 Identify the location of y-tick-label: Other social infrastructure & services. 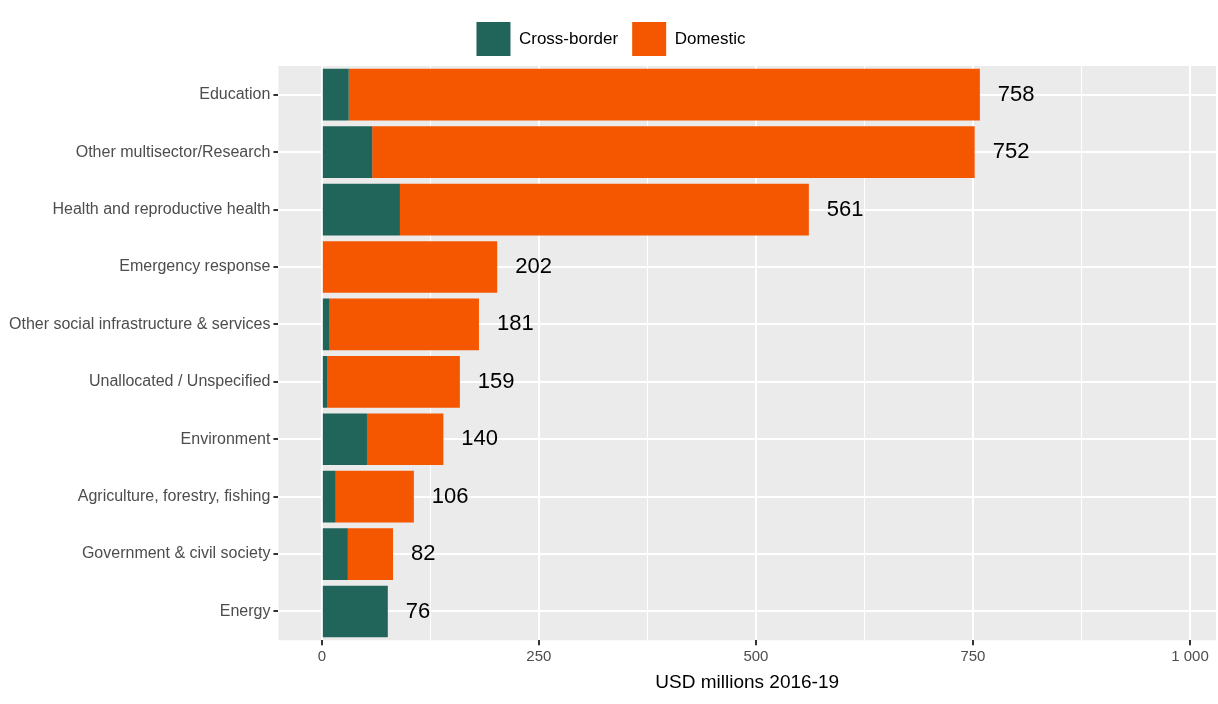
(140, 323).